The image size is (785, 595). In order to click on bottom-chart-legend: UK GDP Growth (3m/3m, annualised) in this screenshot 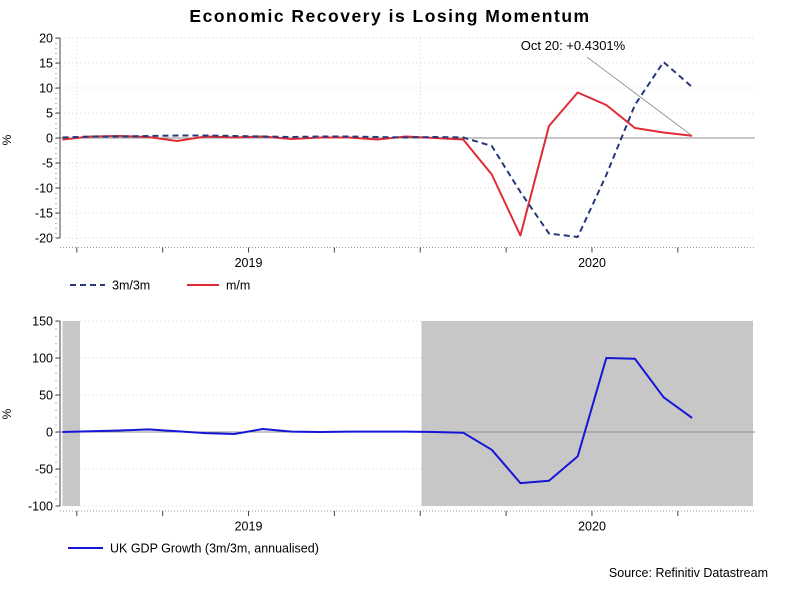, I will do `click(193, 549)`.